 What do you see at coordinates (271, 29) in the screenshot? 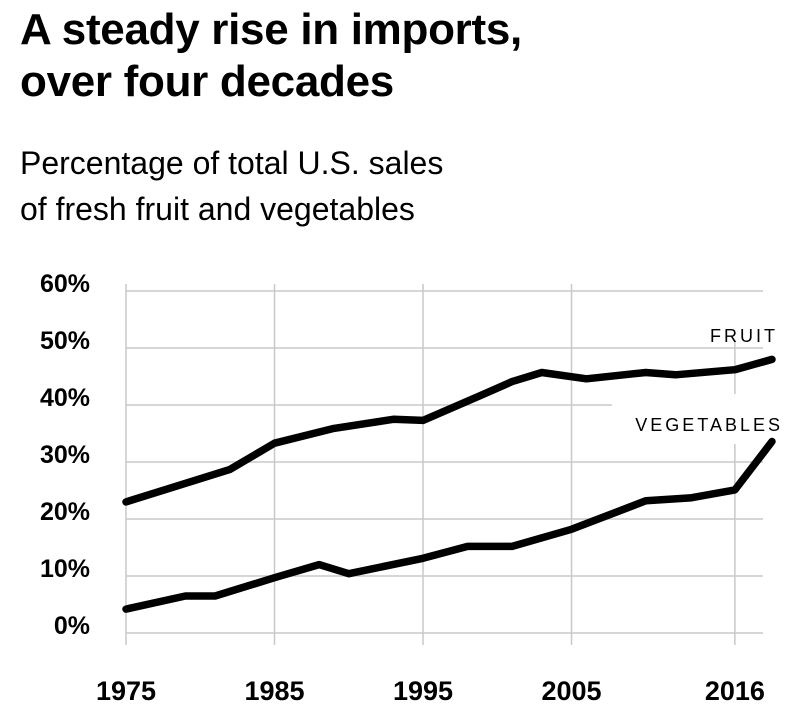
I see `chart-title-line-1: A steady rise in imports,` at bounding box center [271, 29].